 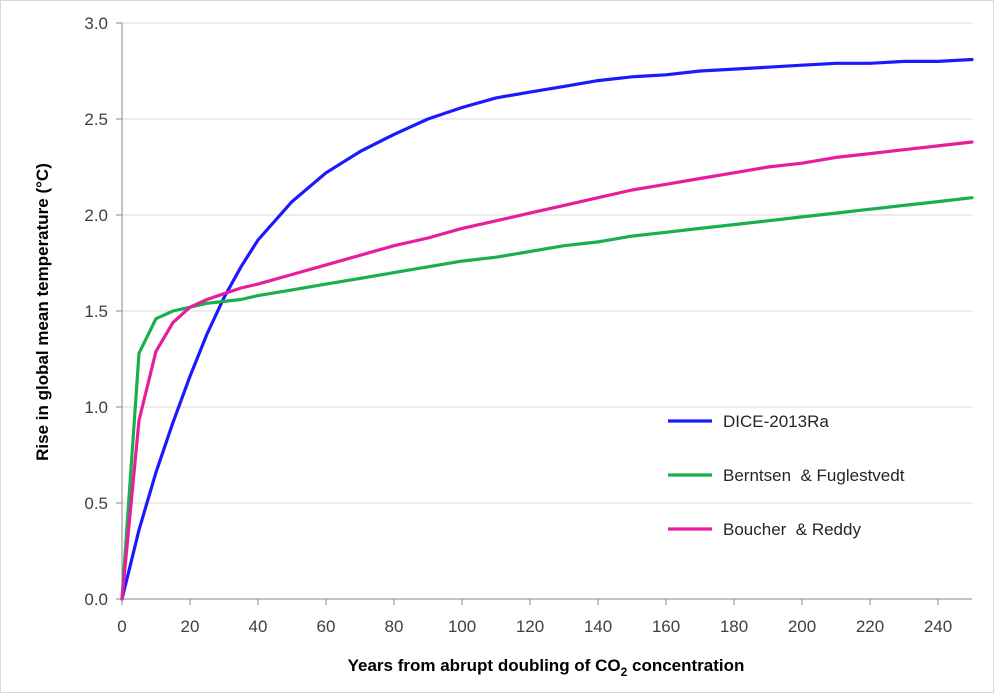 What do you see at coordinates (96, 599) in the screenshot?
I see `y-tick-label: 0.0` at bounding box center [96, 599].